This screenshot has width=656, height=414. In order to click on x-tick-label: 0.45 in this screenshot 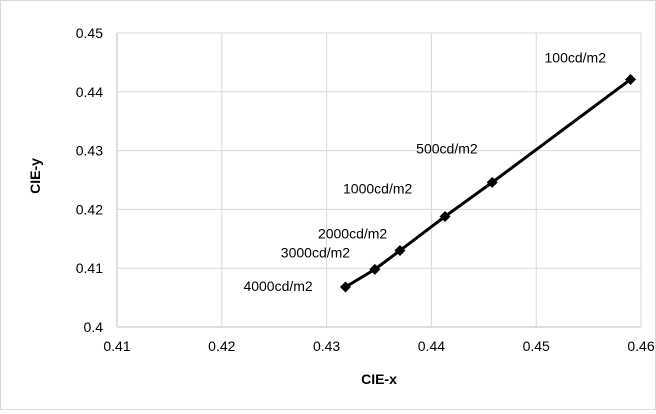, I will do `click(536, 346)`.